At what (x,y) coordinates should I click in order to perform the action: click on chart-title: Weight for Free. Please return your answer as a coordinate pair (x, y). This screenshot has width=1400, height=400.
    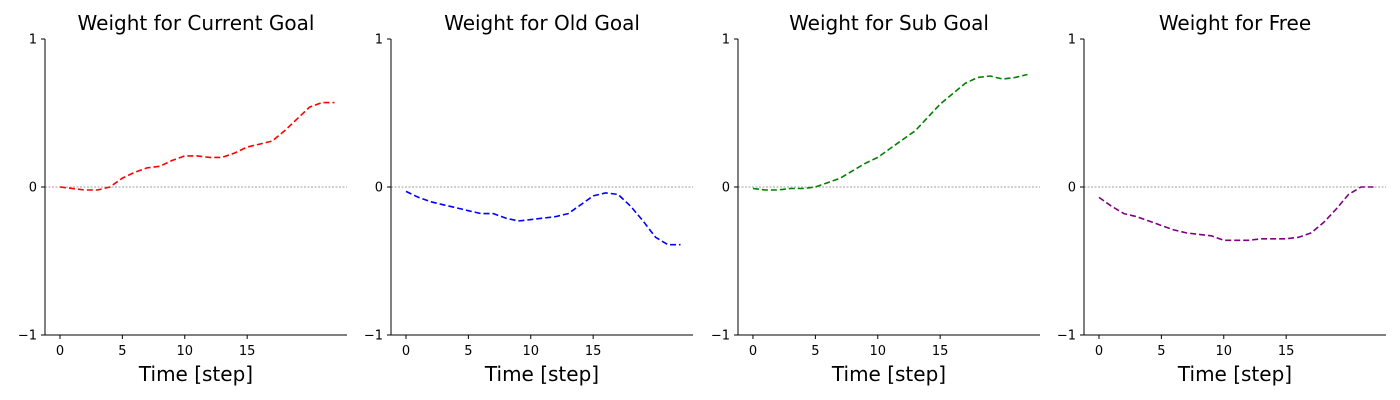
    Looking at the image, I should click on (1235, 23).